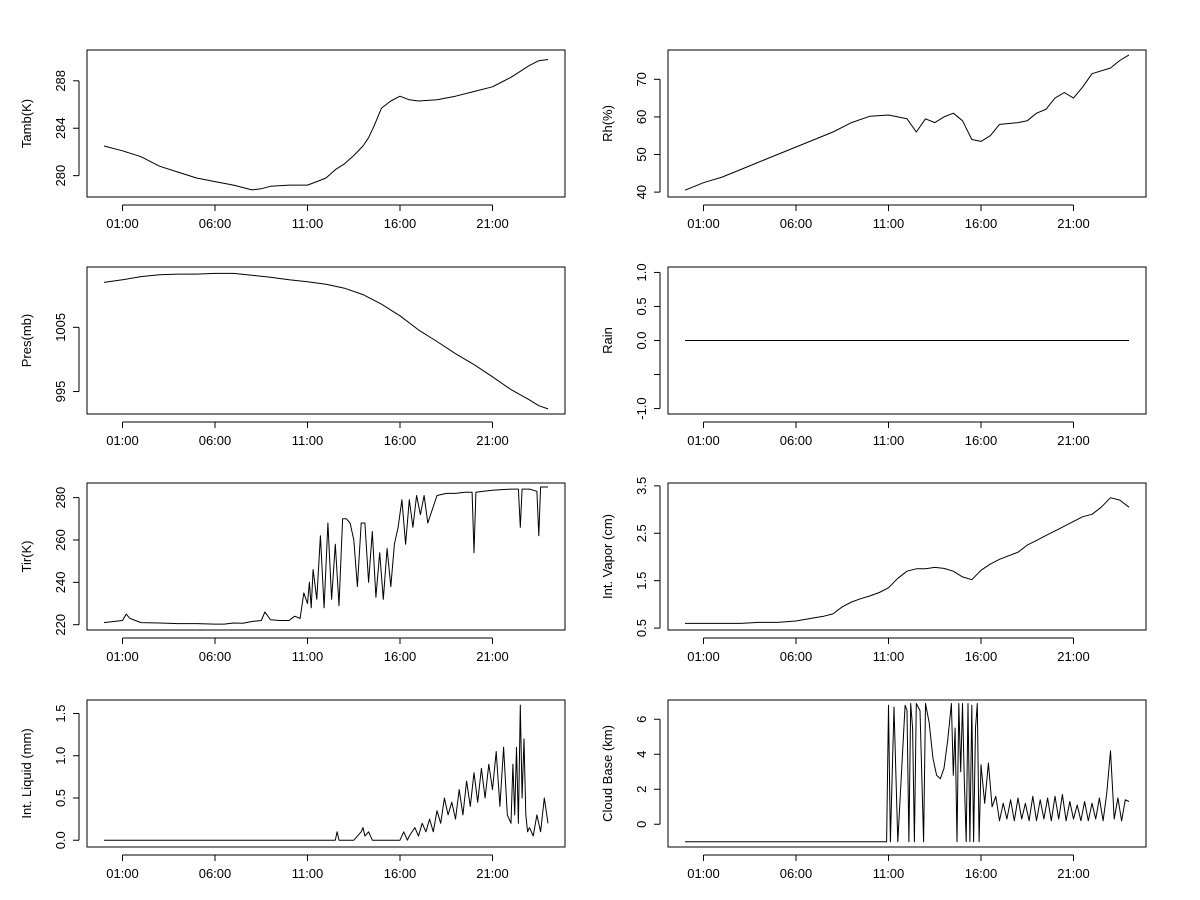 The height and width of the screenshot is (900, 1200). I want to click on series-line-pres, so click(326, 341).